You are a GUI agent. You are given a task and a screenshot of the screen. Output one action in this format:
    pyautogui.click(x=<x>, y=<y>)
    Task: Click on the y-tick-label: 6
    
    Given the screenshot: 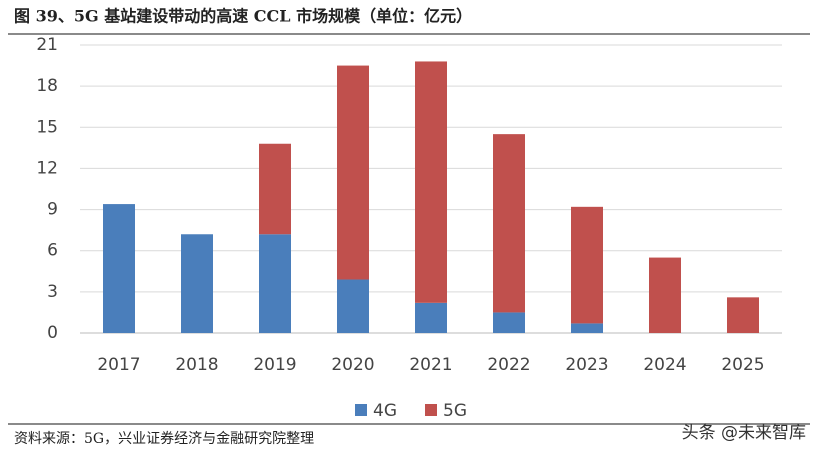 What is the action you would take?
    pyautogui.click(x=52, y=251)
    